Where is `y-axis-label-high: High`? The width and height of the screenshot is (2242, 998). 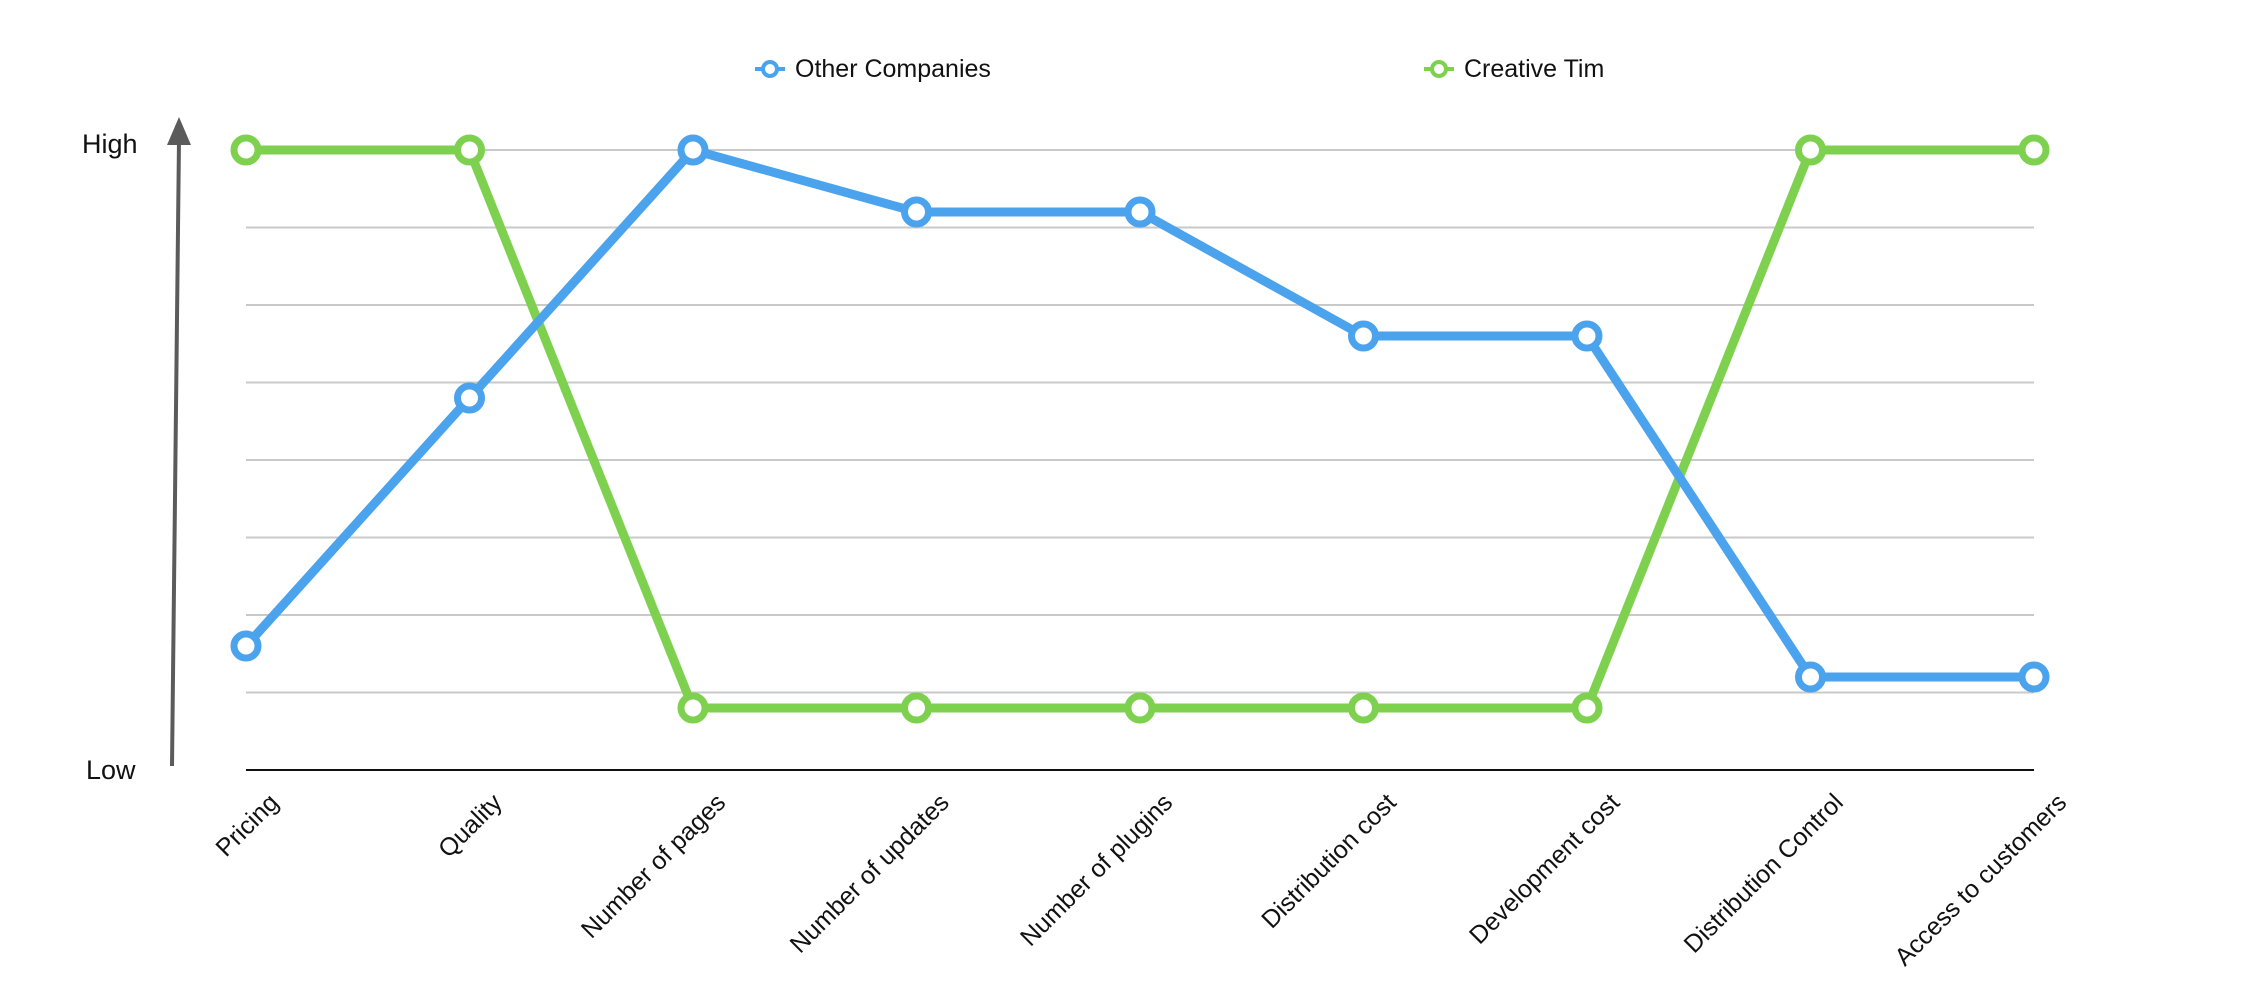
y-axis-label-high: High is located at coordinates (110, 144).